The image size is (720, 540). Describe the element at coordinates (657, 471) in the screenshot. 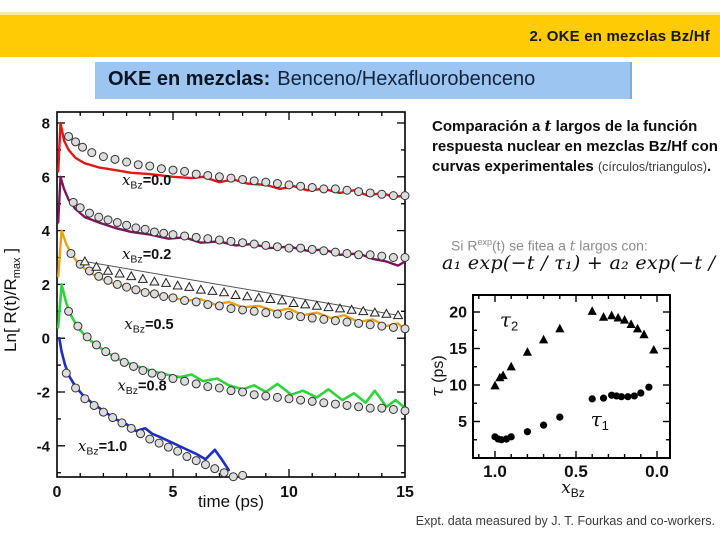

I see `svg-text: 0.0` at that location.